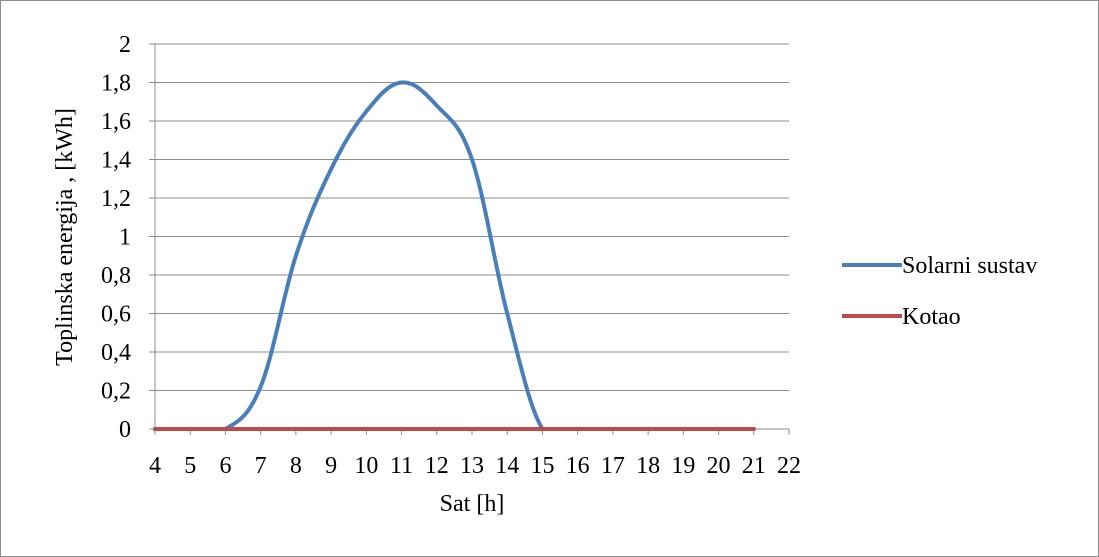 Image resolution: width=1099 pixels, height=557 pixels. Describe the element at coordinates (65, 237) in the screenshot. I see `y-axis-title: Toplinska energija , [kWh]` at that location.